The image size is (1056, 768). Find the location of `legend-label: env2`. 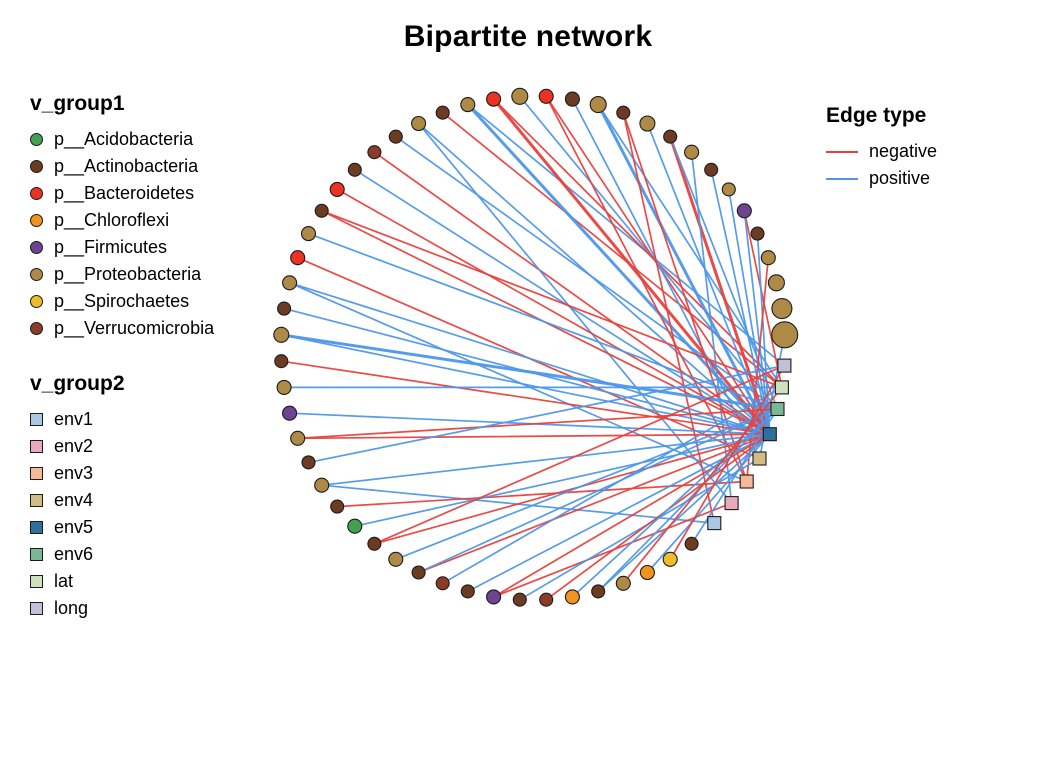

legend-label: env2 is located at coordinates (74, 446).